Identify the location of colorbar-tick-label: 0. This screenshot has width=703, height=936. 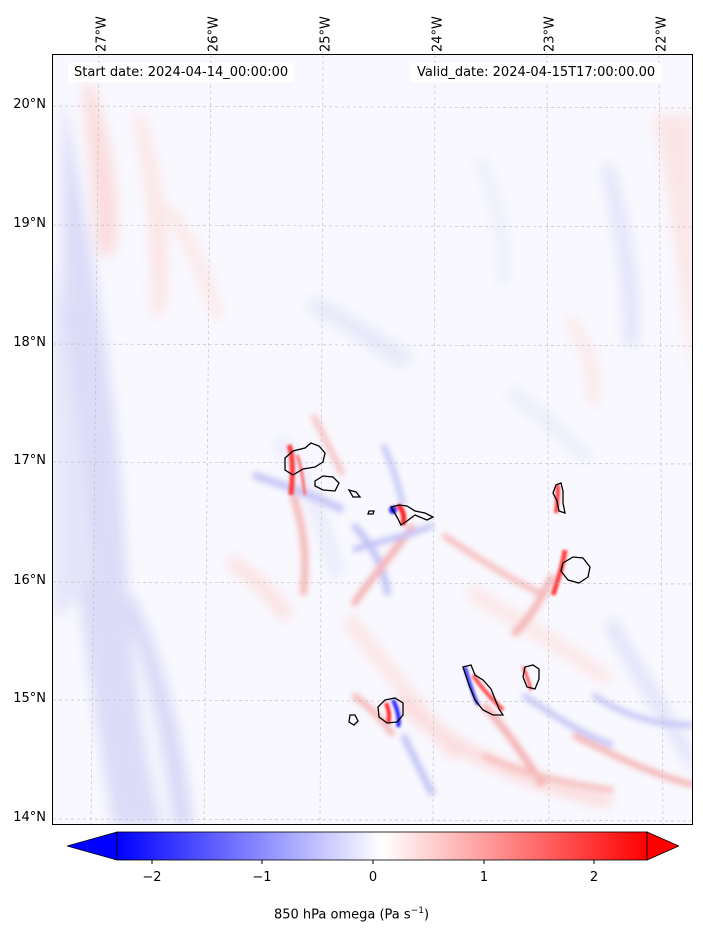
(373, 877).